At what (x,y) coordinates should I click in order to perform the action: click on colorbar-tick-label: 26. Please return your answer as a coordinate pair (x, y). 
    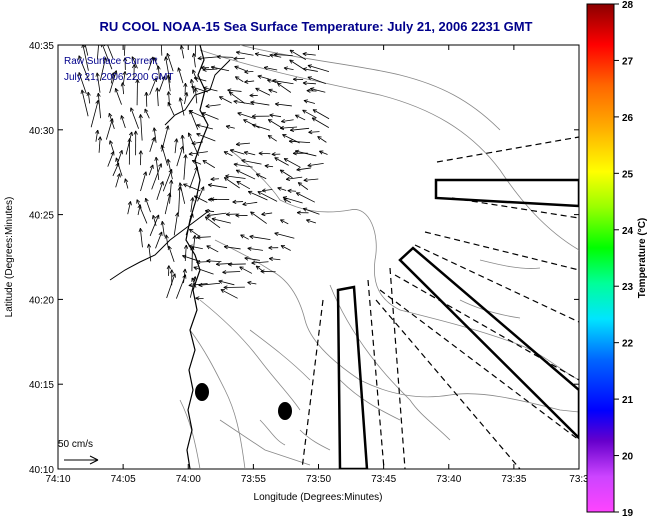
    Looking at the image, I should click on (628, 118).